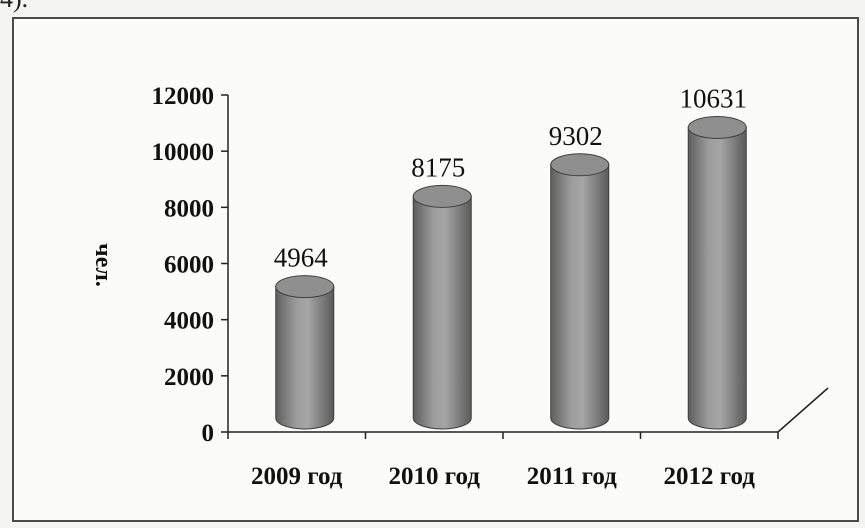 This screenshot has height=528, width=865. Describe the element at coordinates (297, 476) in the screenshot. I see `x-tick-label: 2009 год` at that location.